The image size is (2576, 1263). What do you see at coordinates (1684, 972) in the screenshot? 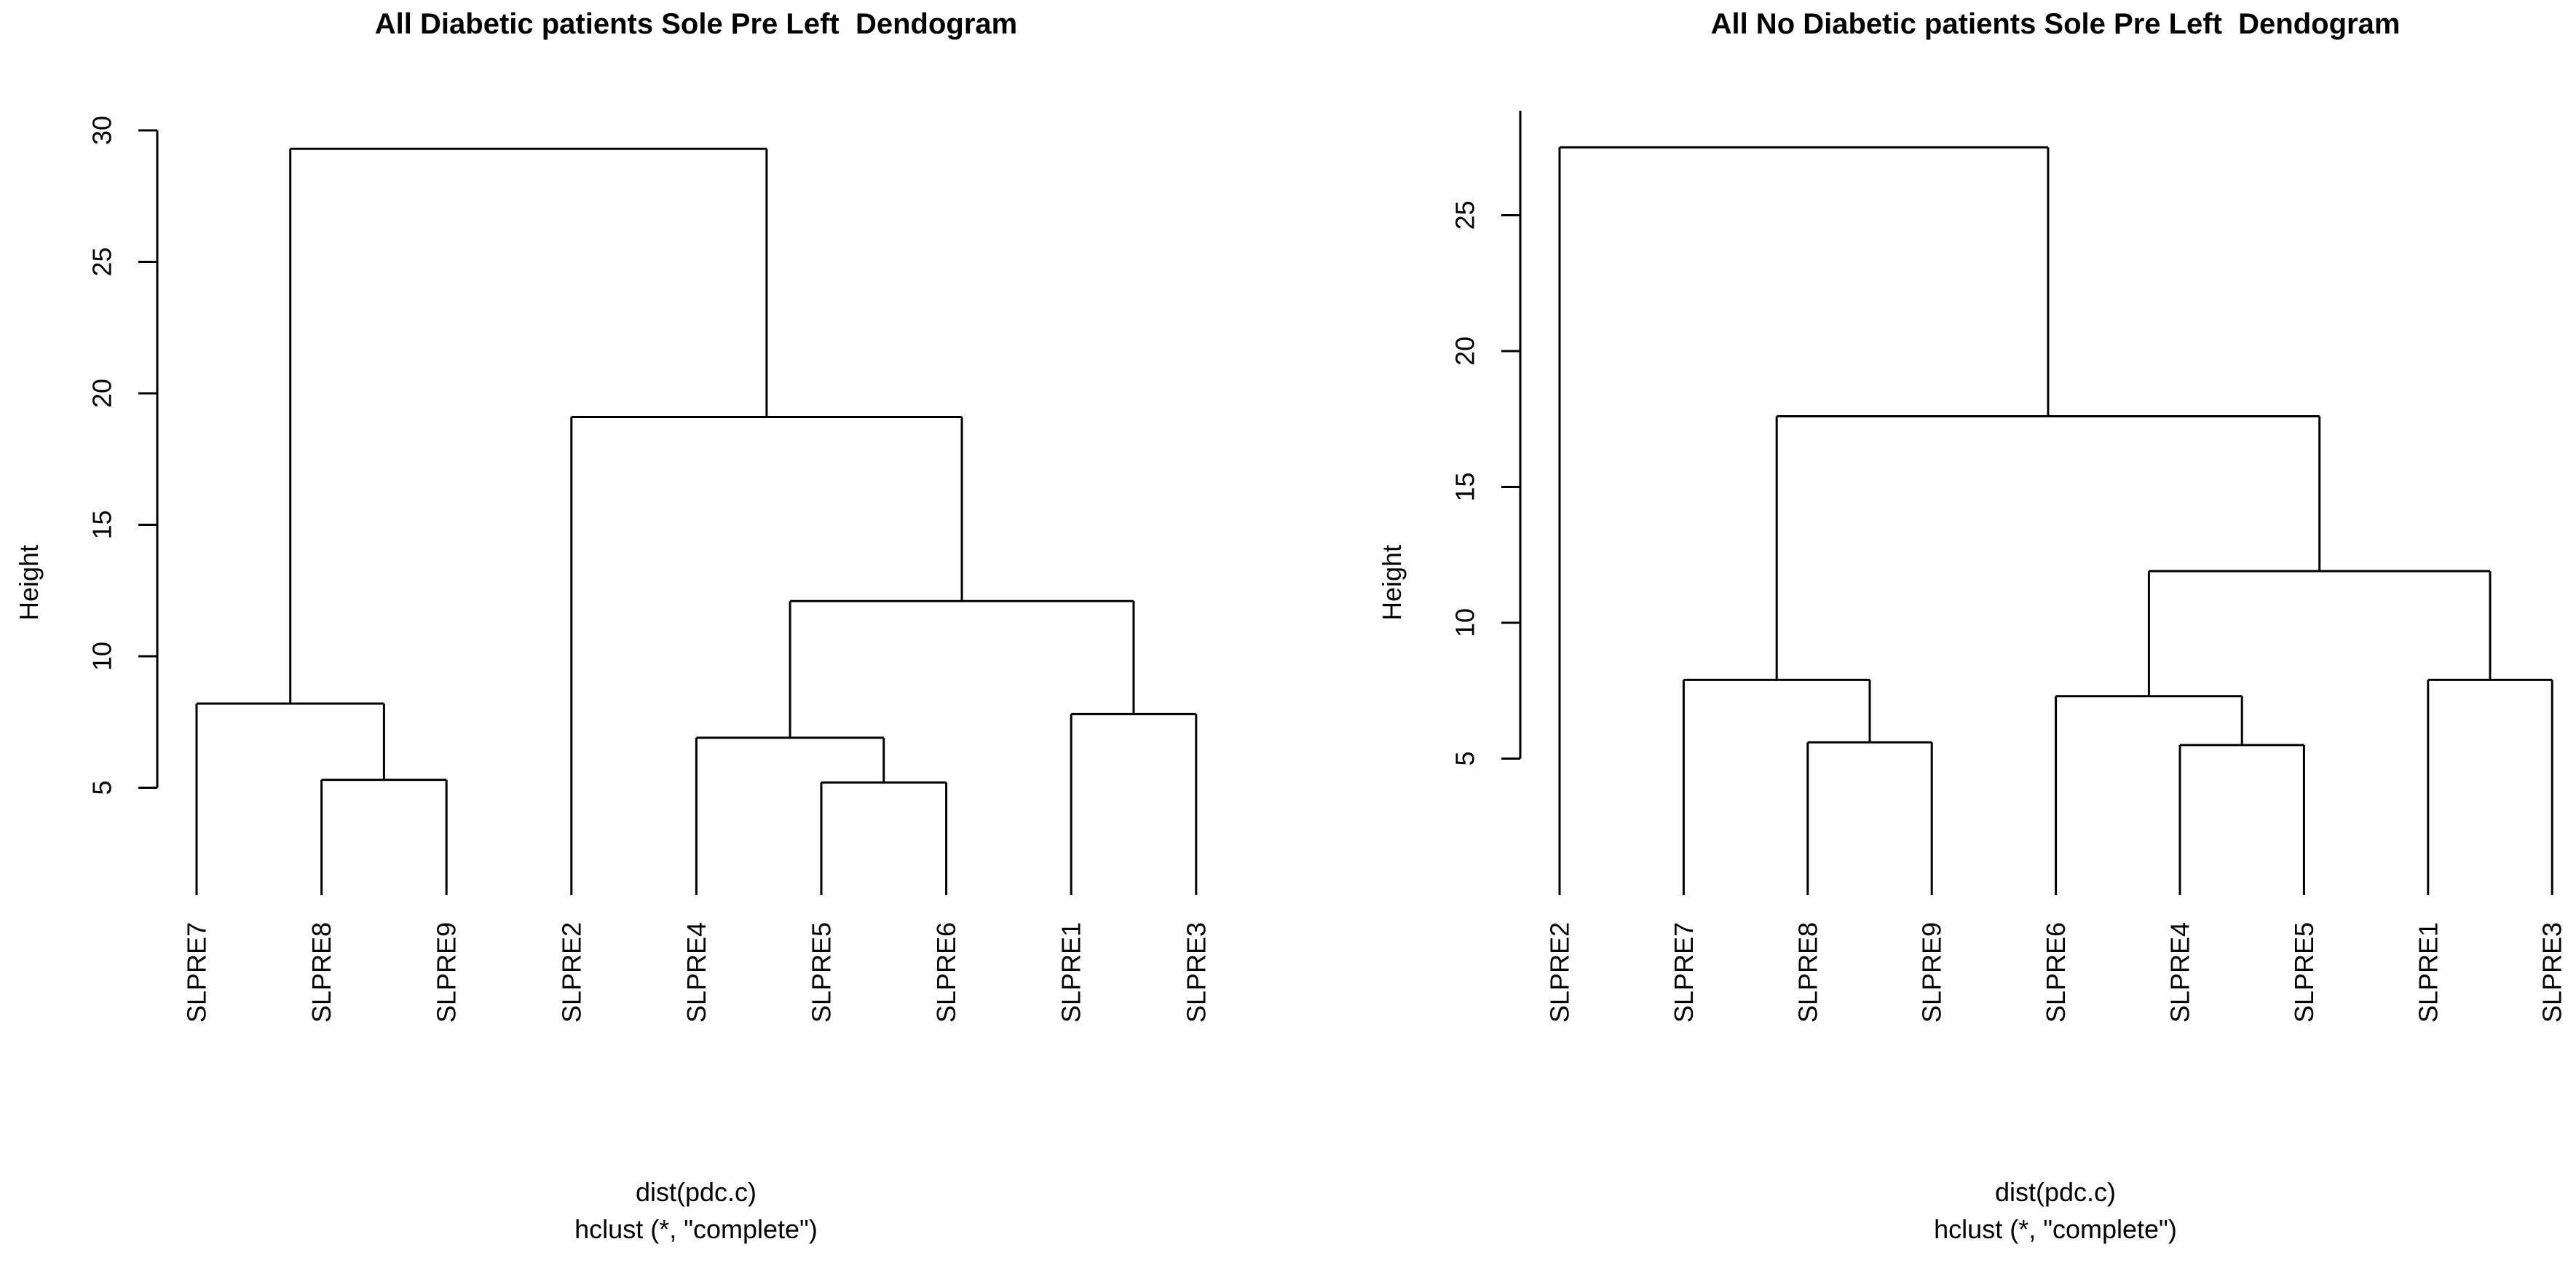
I see `right-leaf-label: SLPRE7` at bounding box center [1684, 972].